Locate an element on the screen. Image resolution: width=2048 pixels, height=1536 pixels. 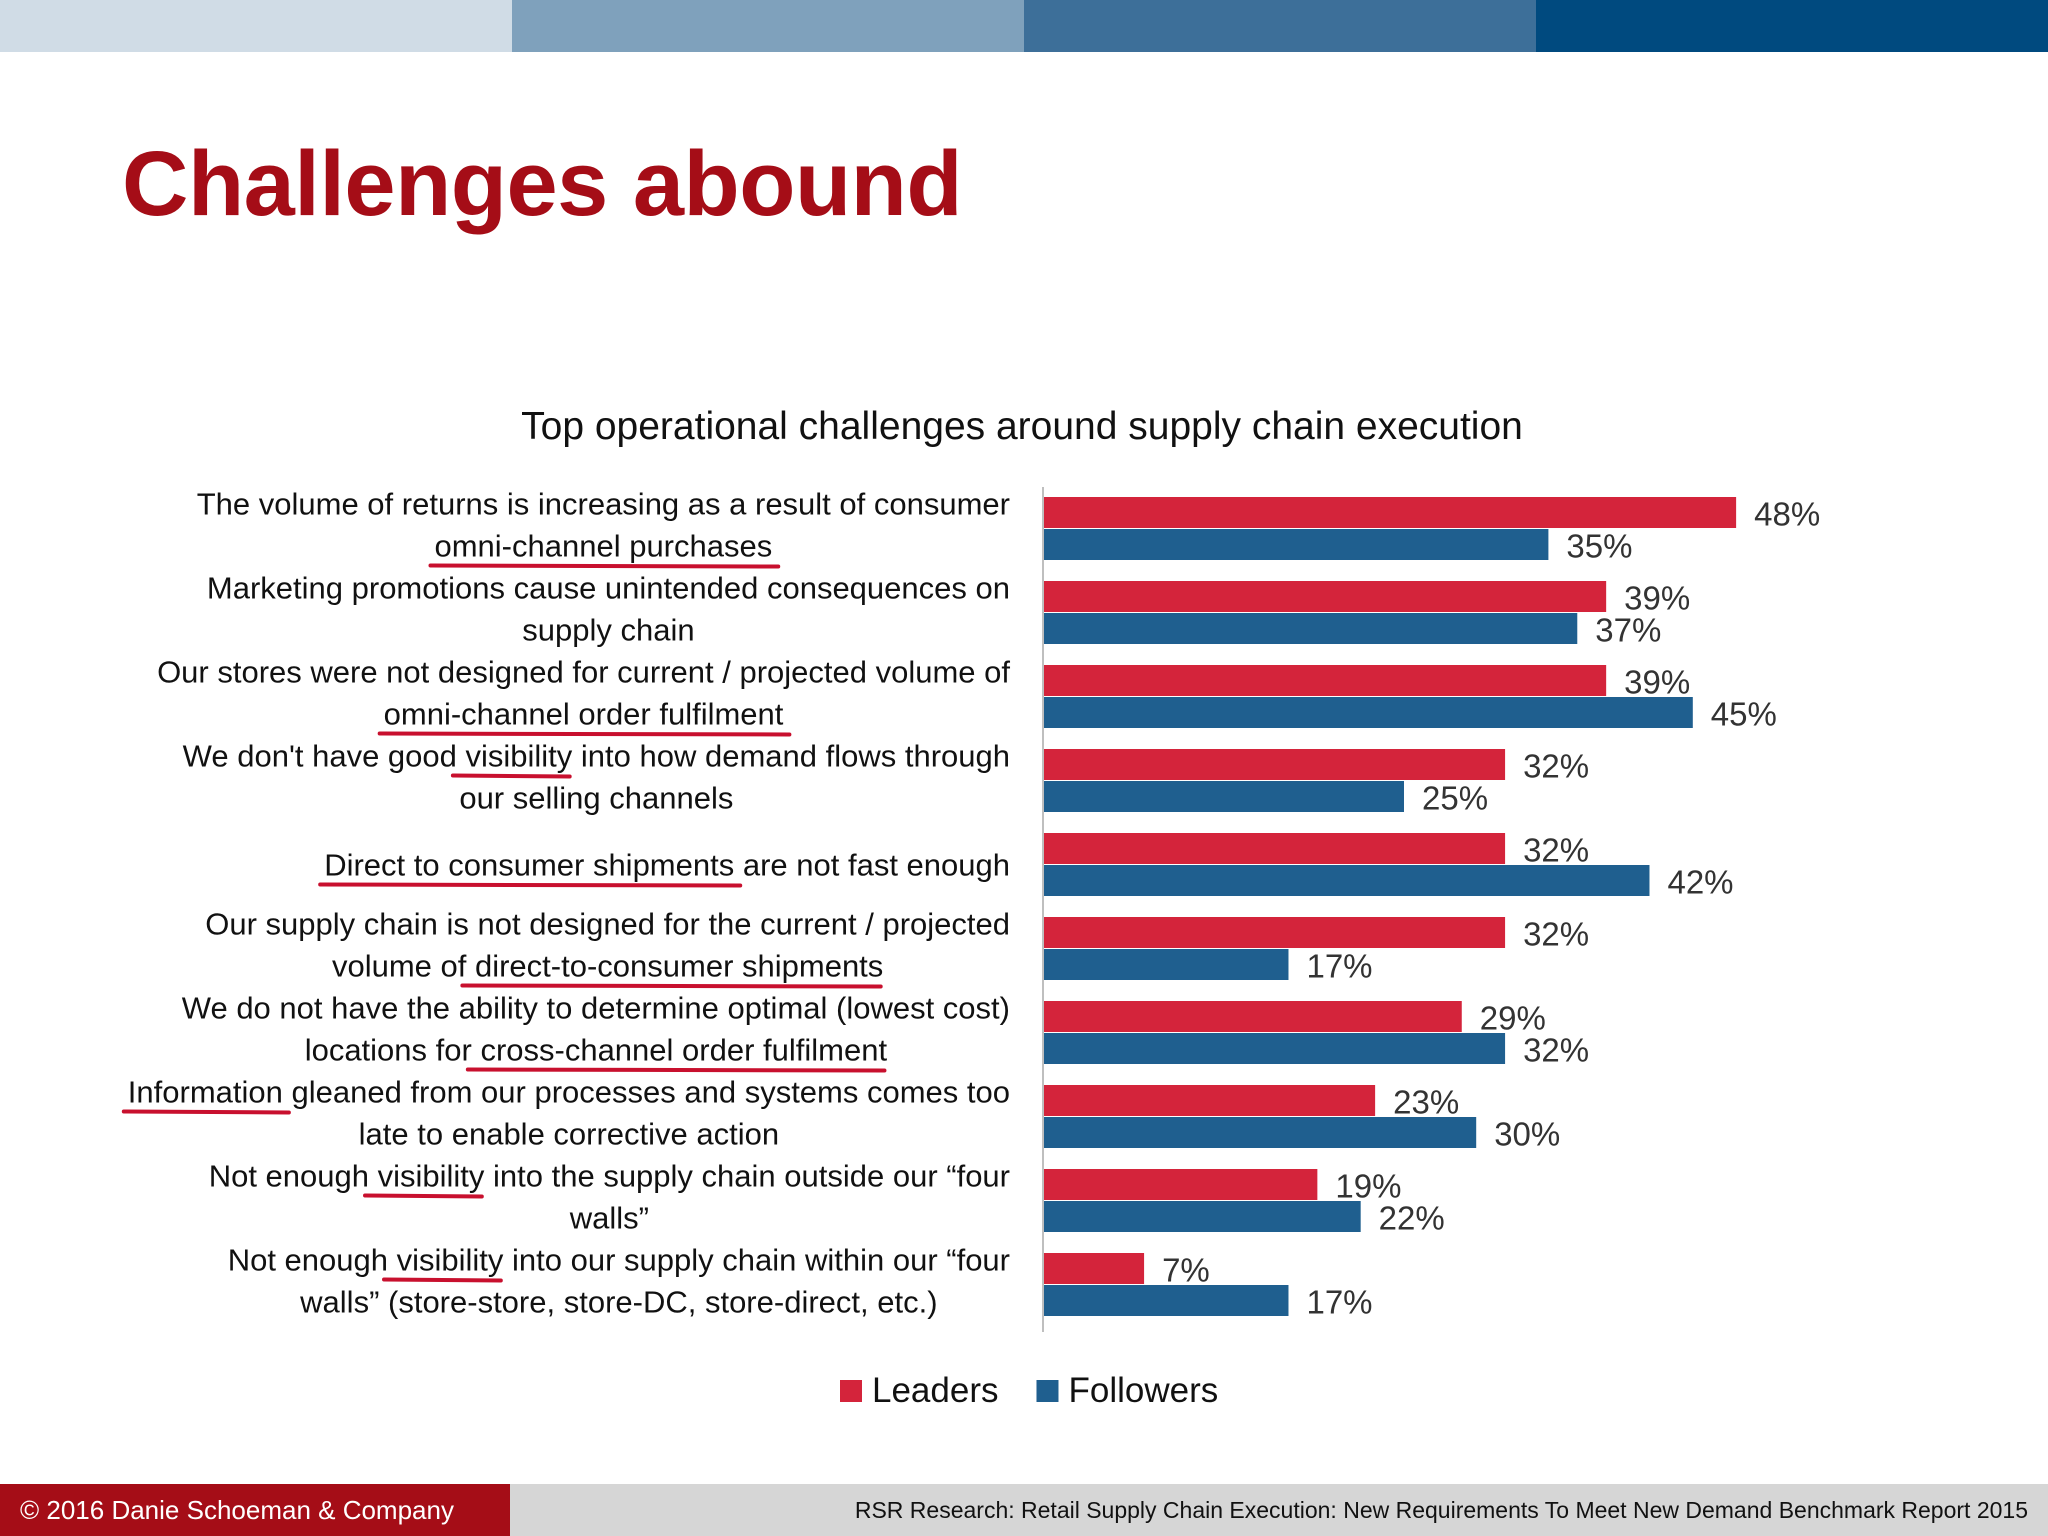
followers-value-label: 35% is located at coordinates (1599, 546).